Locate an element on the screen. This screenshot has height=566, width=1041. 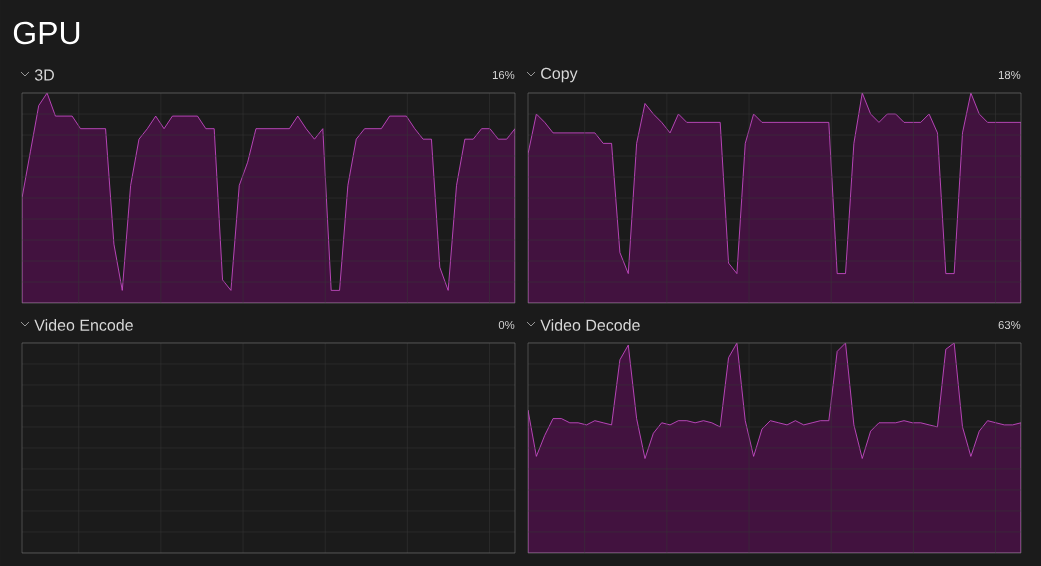
text: Video Encode is located at coordinates (83, 325).